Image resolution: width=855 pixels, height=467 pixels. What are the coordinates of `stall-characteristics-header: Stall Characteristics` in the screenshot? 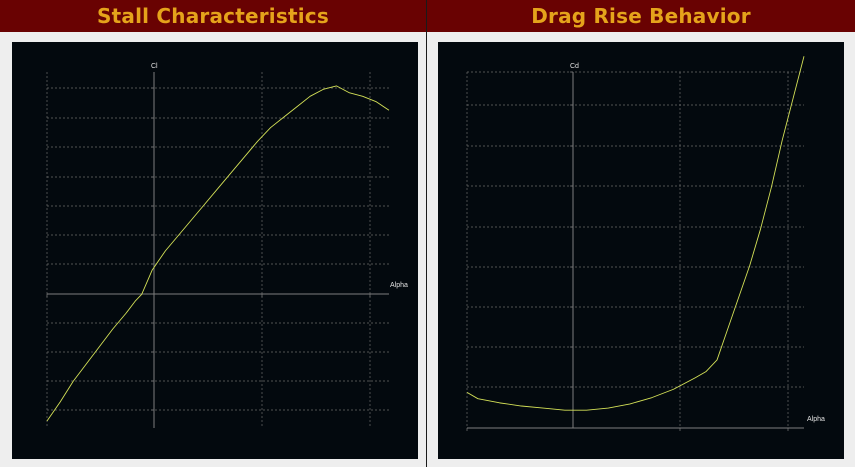 It's located at (213, 16).